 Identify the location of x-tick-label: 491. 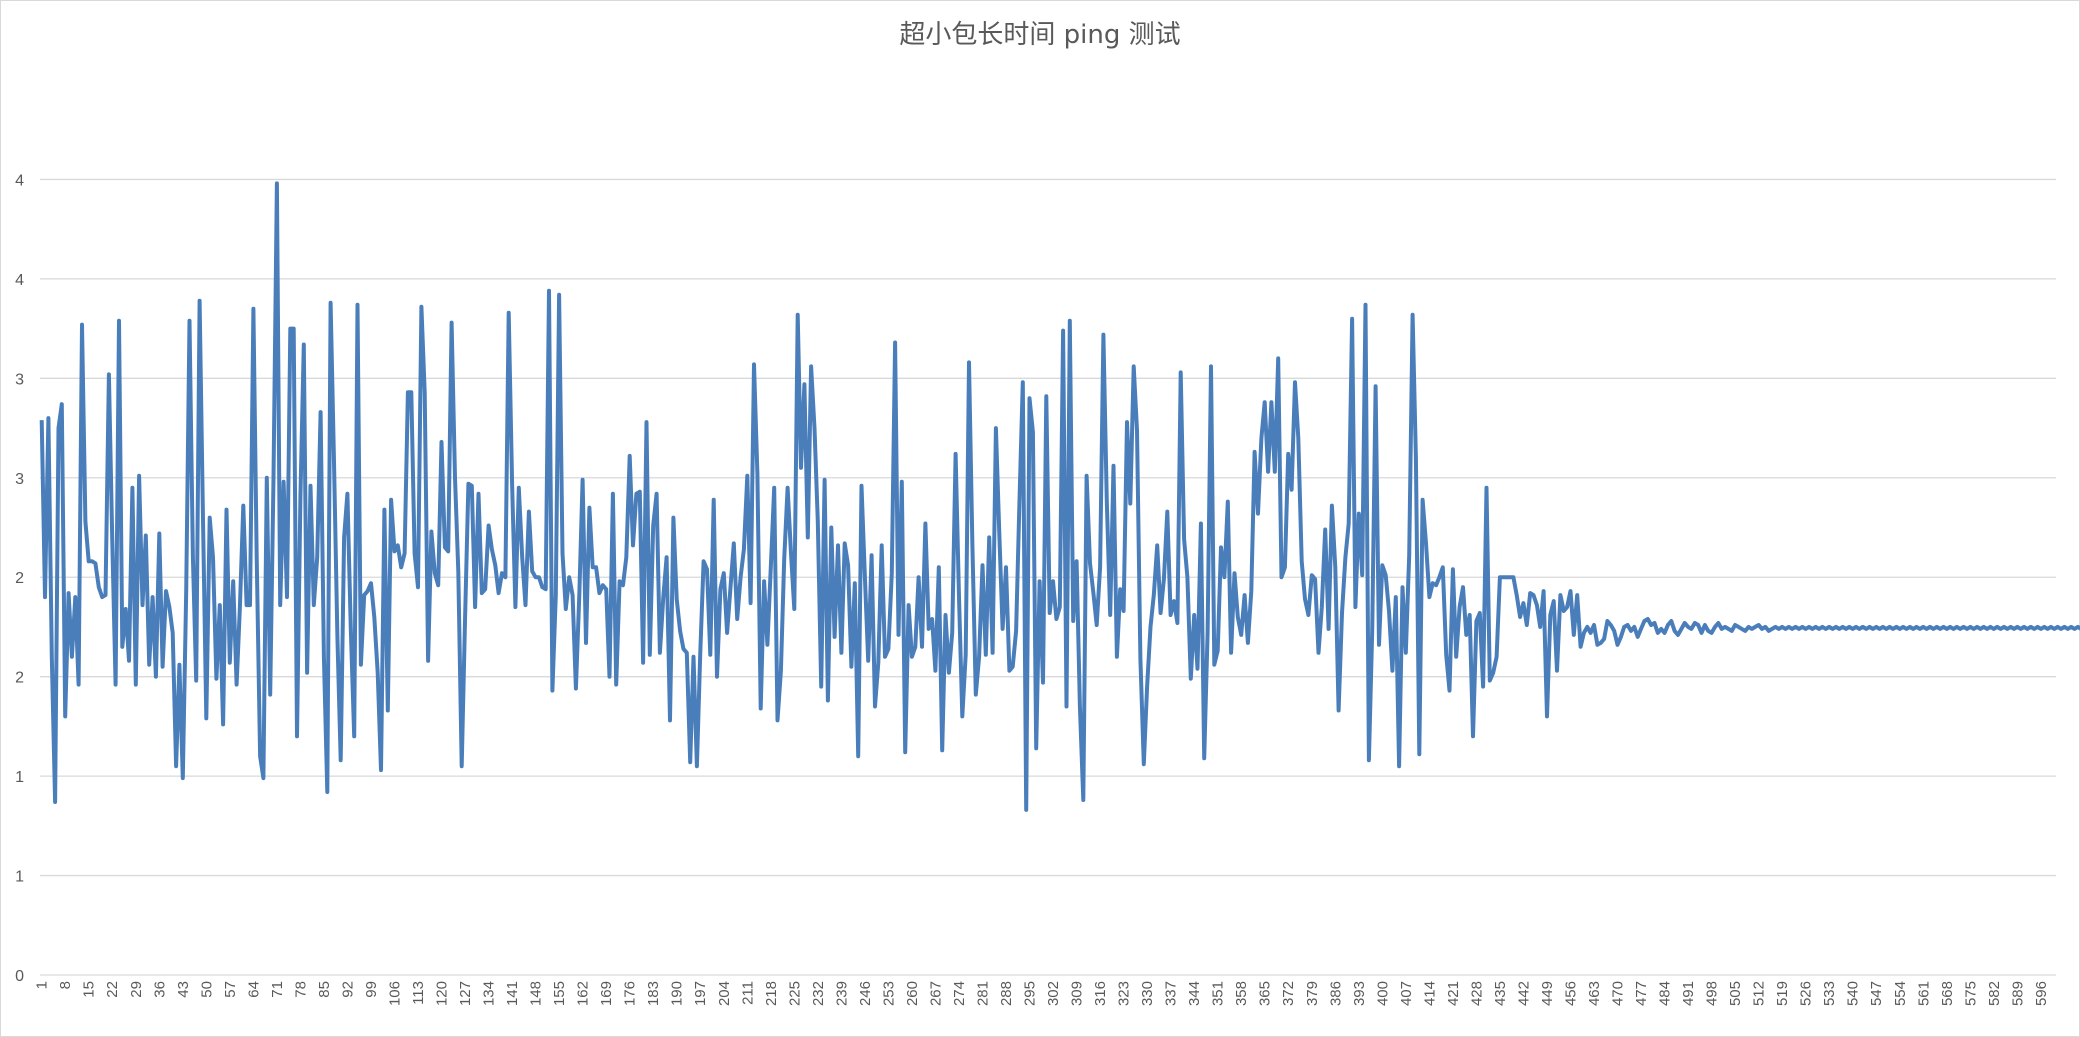
(1688, 993).